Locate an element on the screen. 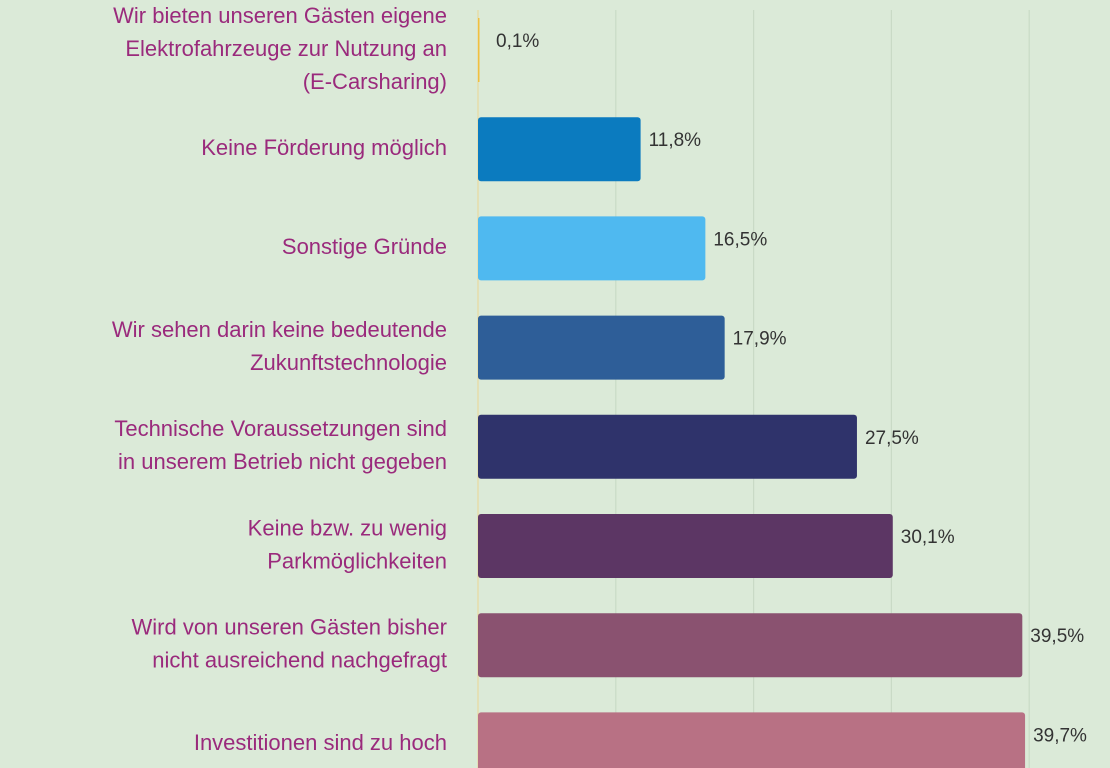 The height and width of the screenshot is (768, 1110). value-label: 0,1% is located at coordinates (517, 41).